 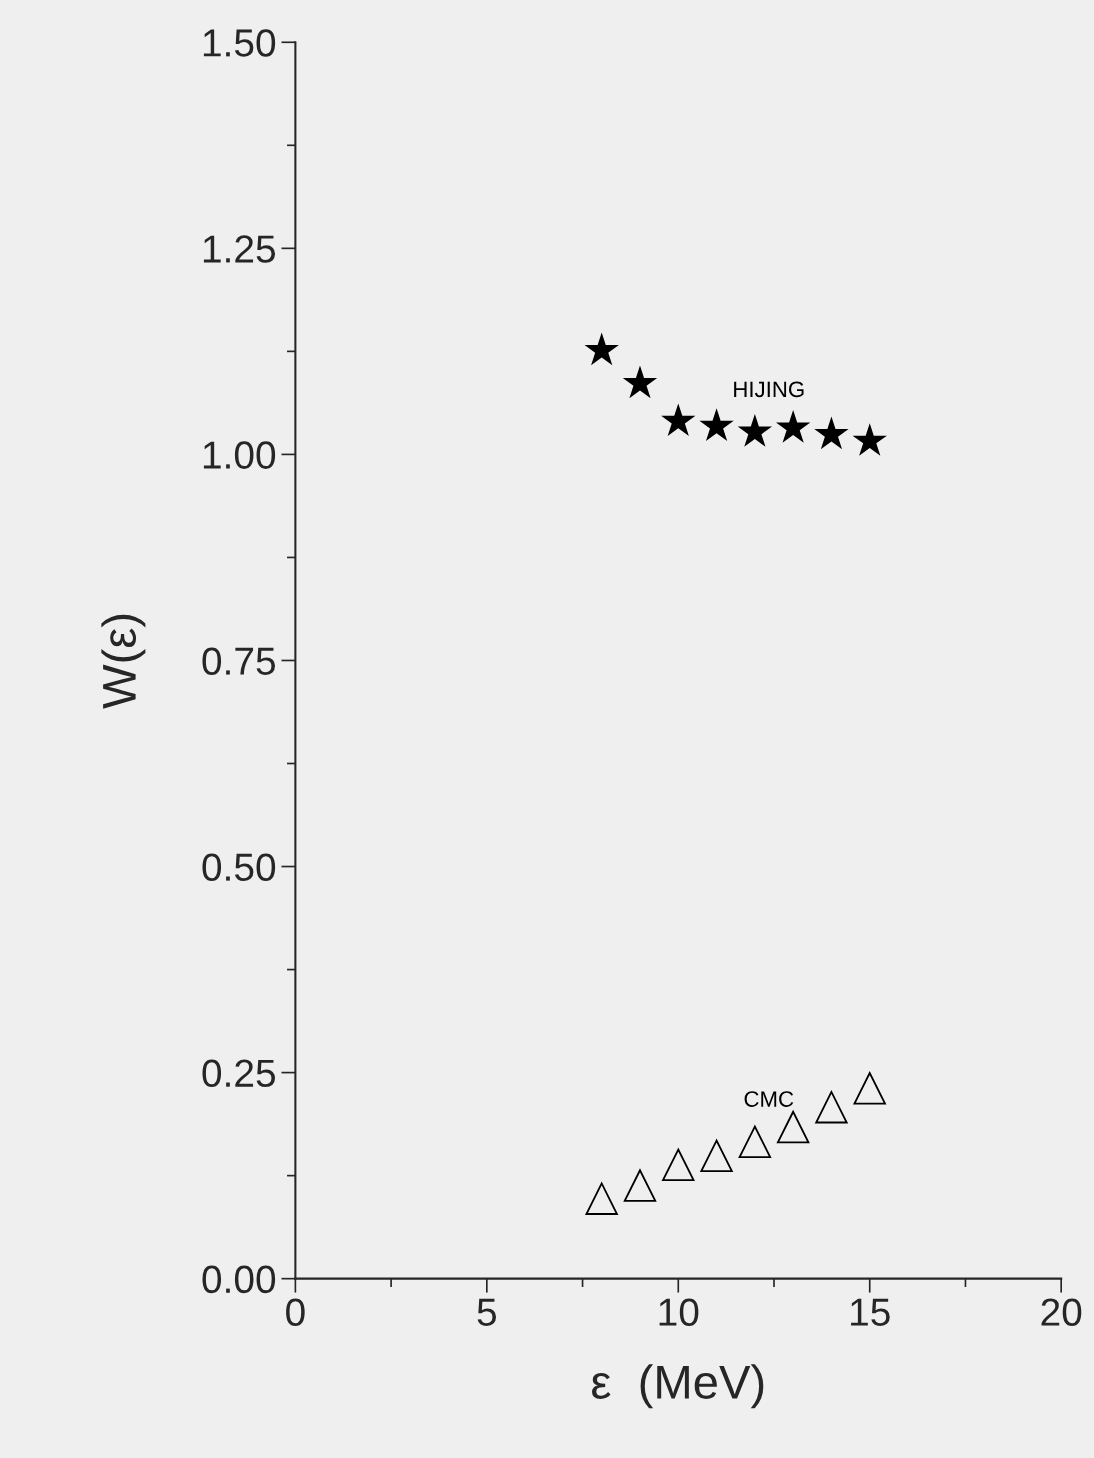 I want to click on x-tick-label: 20, so click(x=1061, y=1312).